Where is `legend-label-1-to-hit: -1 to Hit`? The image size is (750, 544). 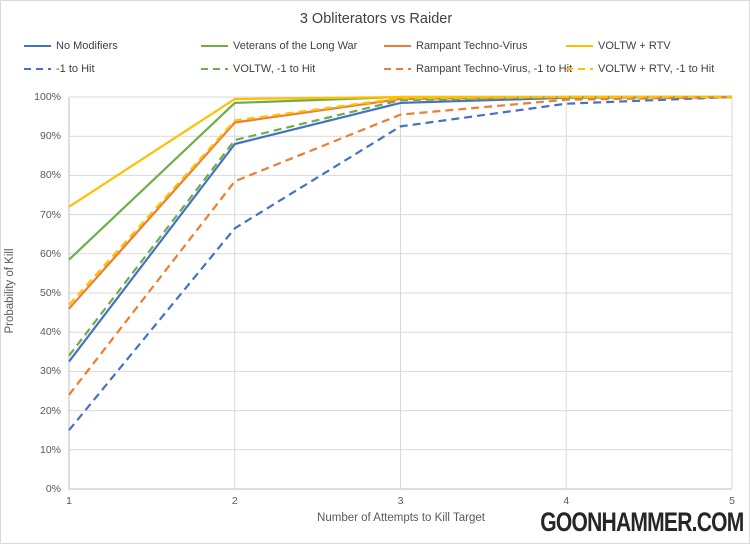
legend-label-1-to-hit: -1 to Hit is located at coordinates (75, 69).